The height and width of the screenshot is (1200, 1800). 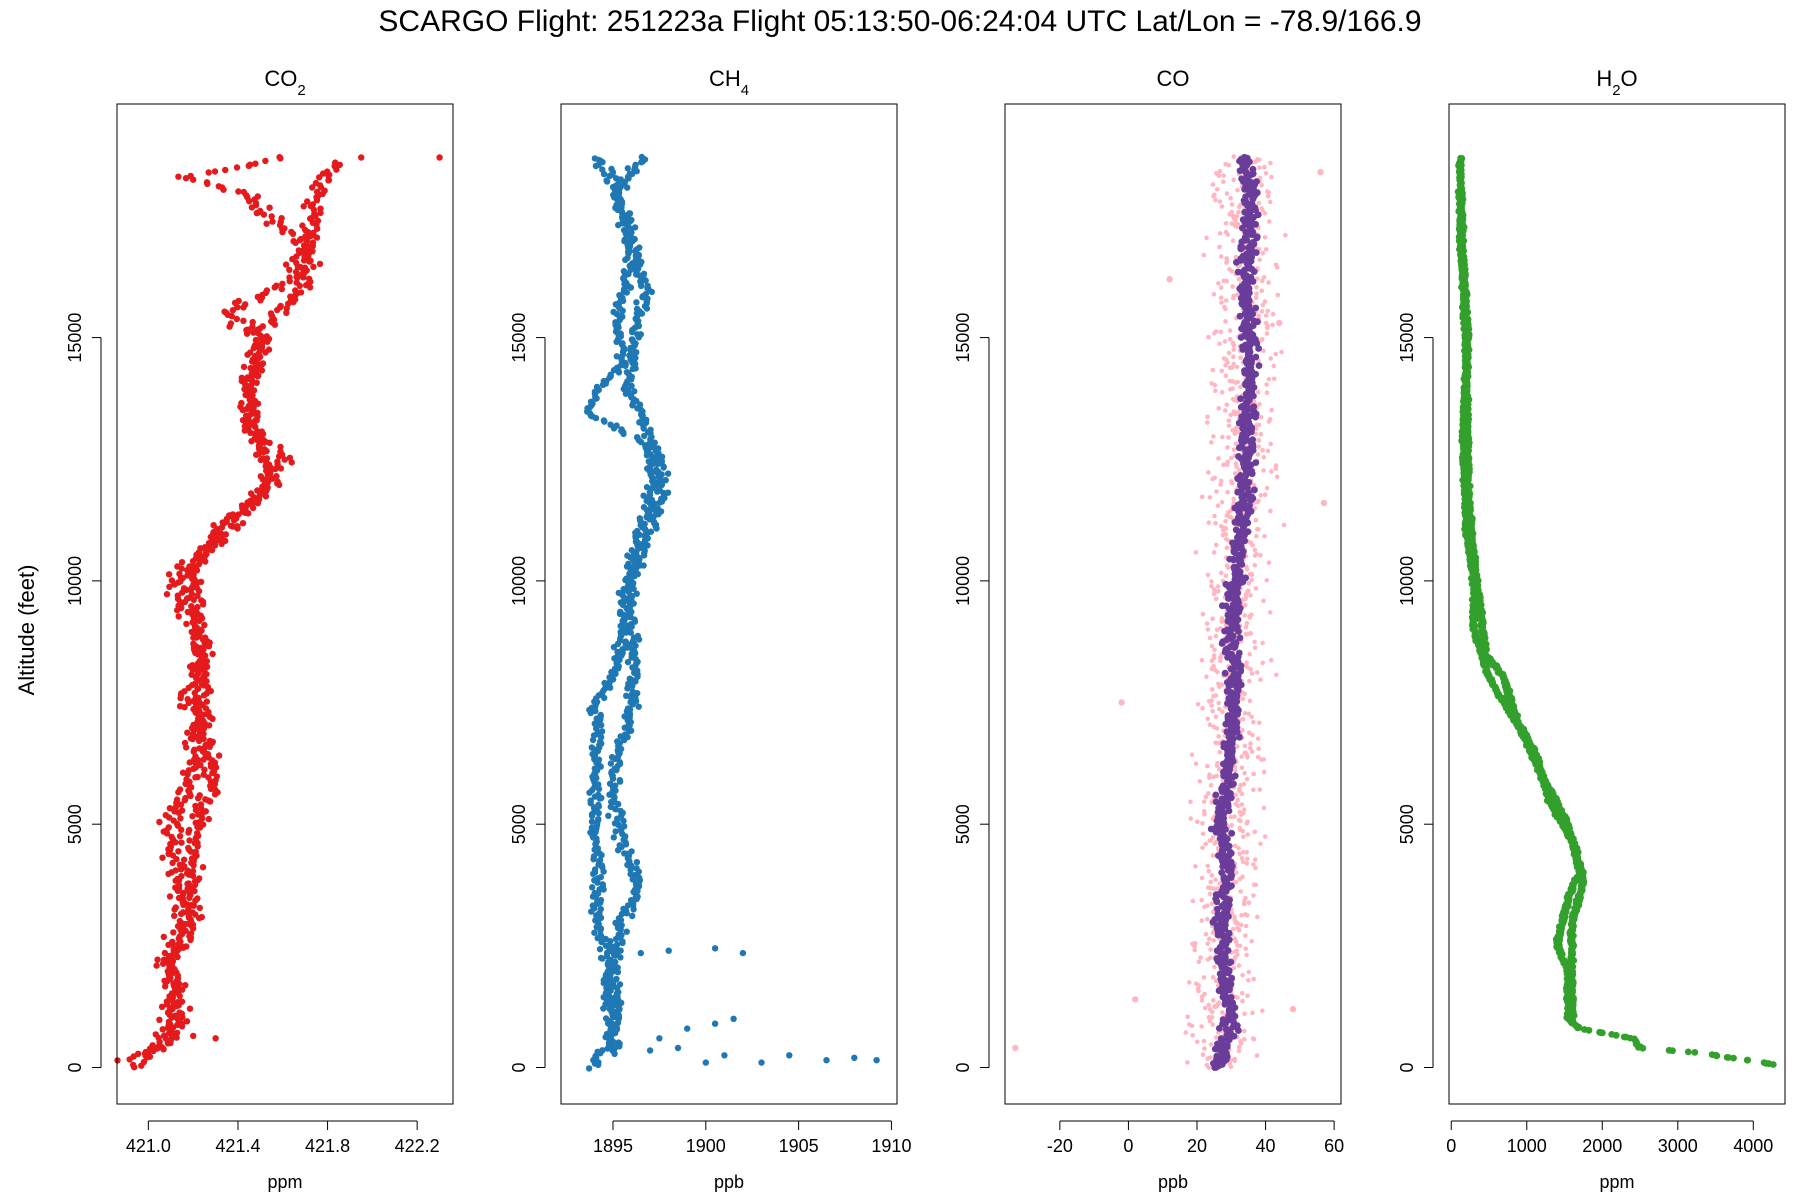 I want to click on panel-title-subscript: 2, so click(x=301, y=90).